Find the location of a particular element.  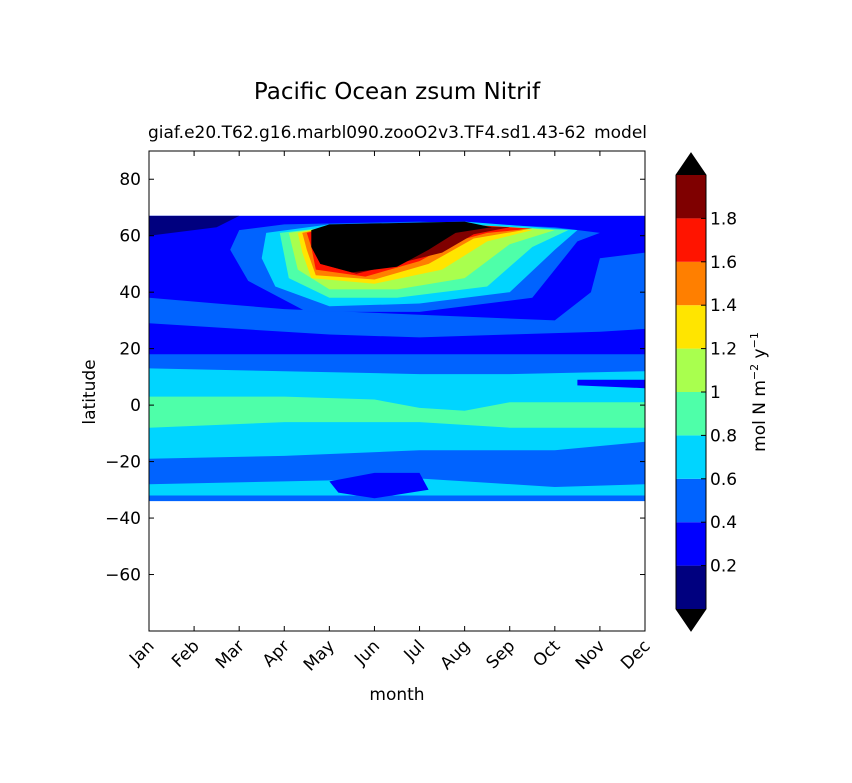

y-tick-label: 80 is located at coordinates (130, 180).